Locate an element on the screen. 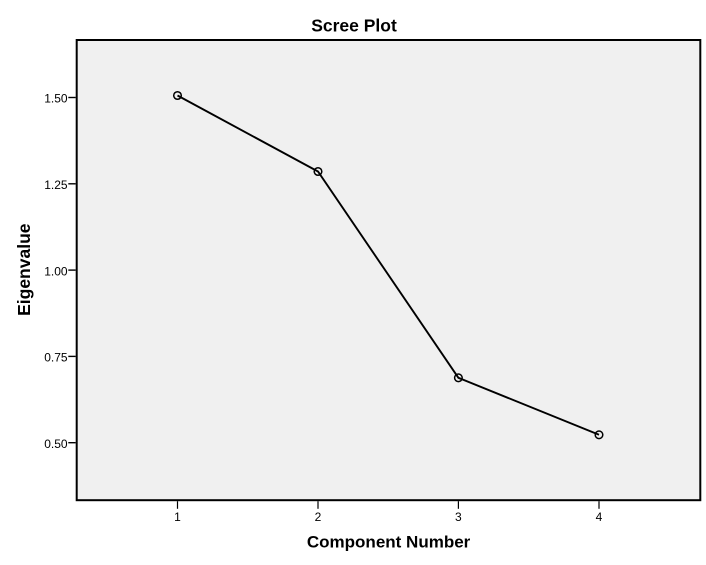 This screenshot has width=706, height=565. svg-text: 4 is located at coordinates (599, 517).